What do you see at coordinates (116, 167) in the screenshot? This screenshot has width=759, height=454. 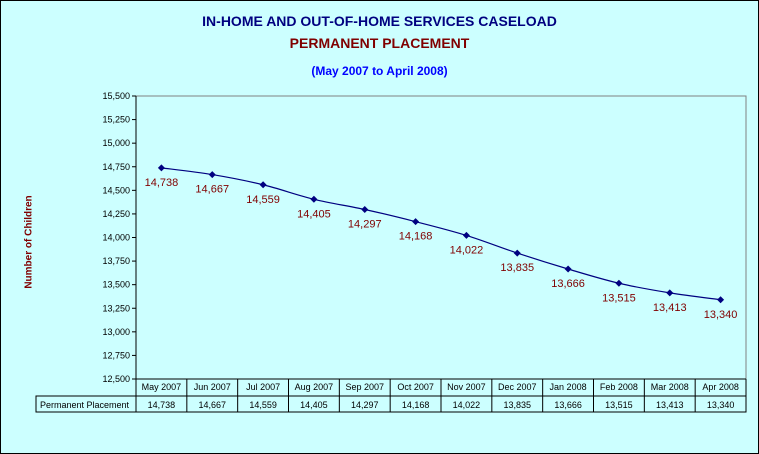 I see `y-tick-label: 14,750` at bounding box center [116, 167].